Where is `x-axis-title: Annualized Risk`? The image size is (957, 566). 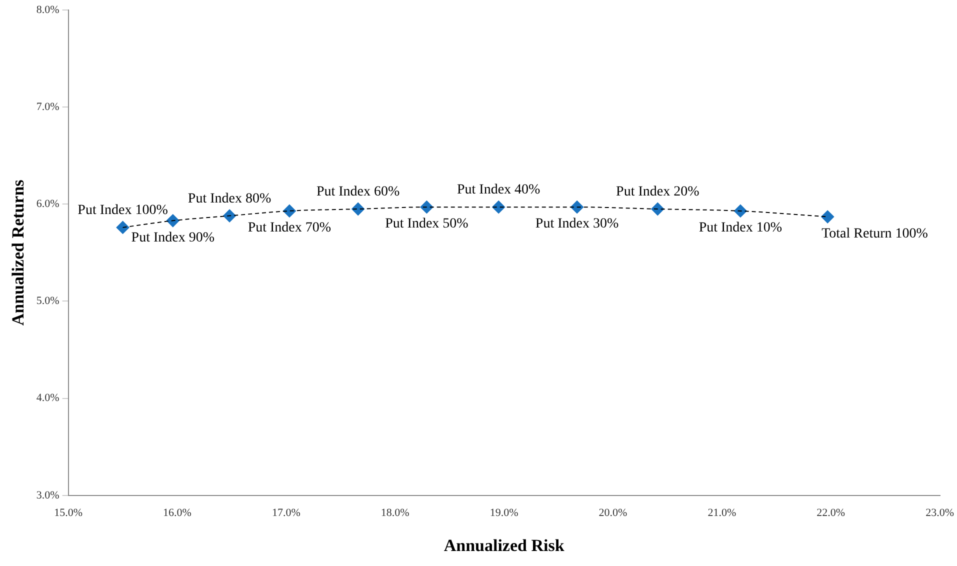 x-axis-title: Annualized Risk is located at coordinates (504, 546).